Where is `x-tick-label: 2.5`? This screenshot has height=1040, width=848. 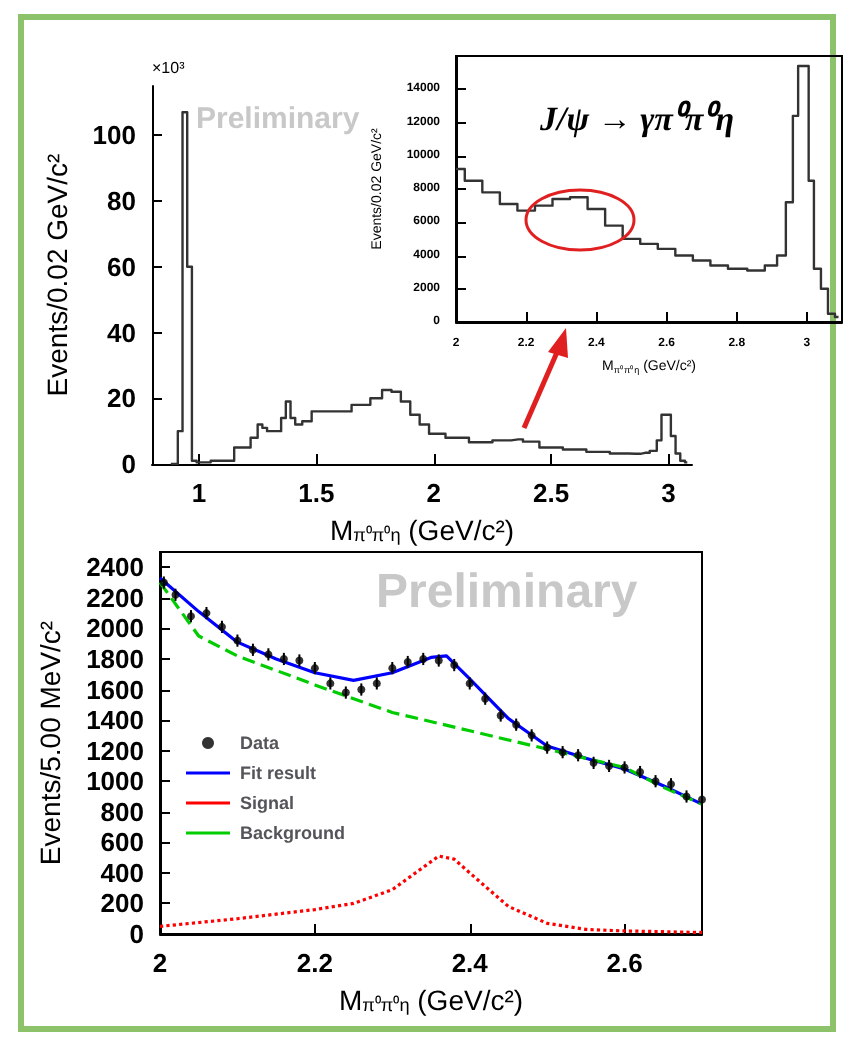 x-tick-label: 2.5 is located at coordinates (551, 493).